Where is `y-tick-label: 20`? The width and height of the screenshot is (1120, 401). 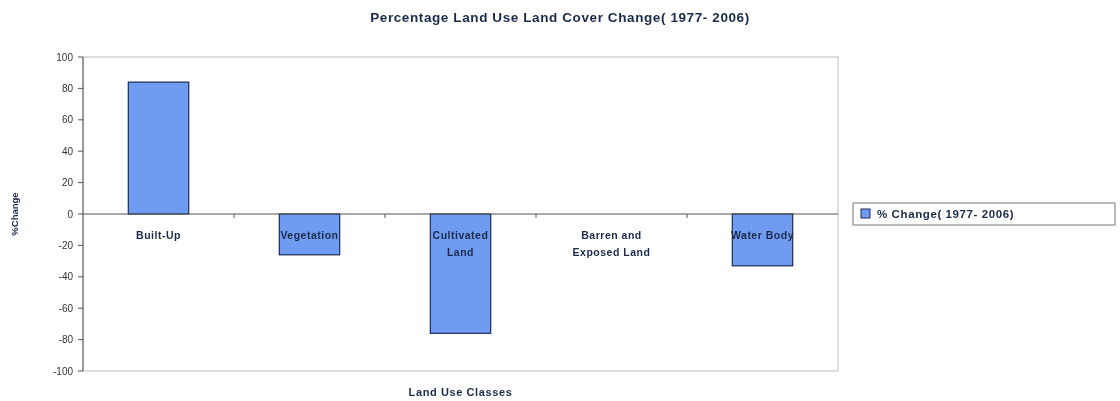
y-tick-label: 20 is located at coordinates (67, 183).